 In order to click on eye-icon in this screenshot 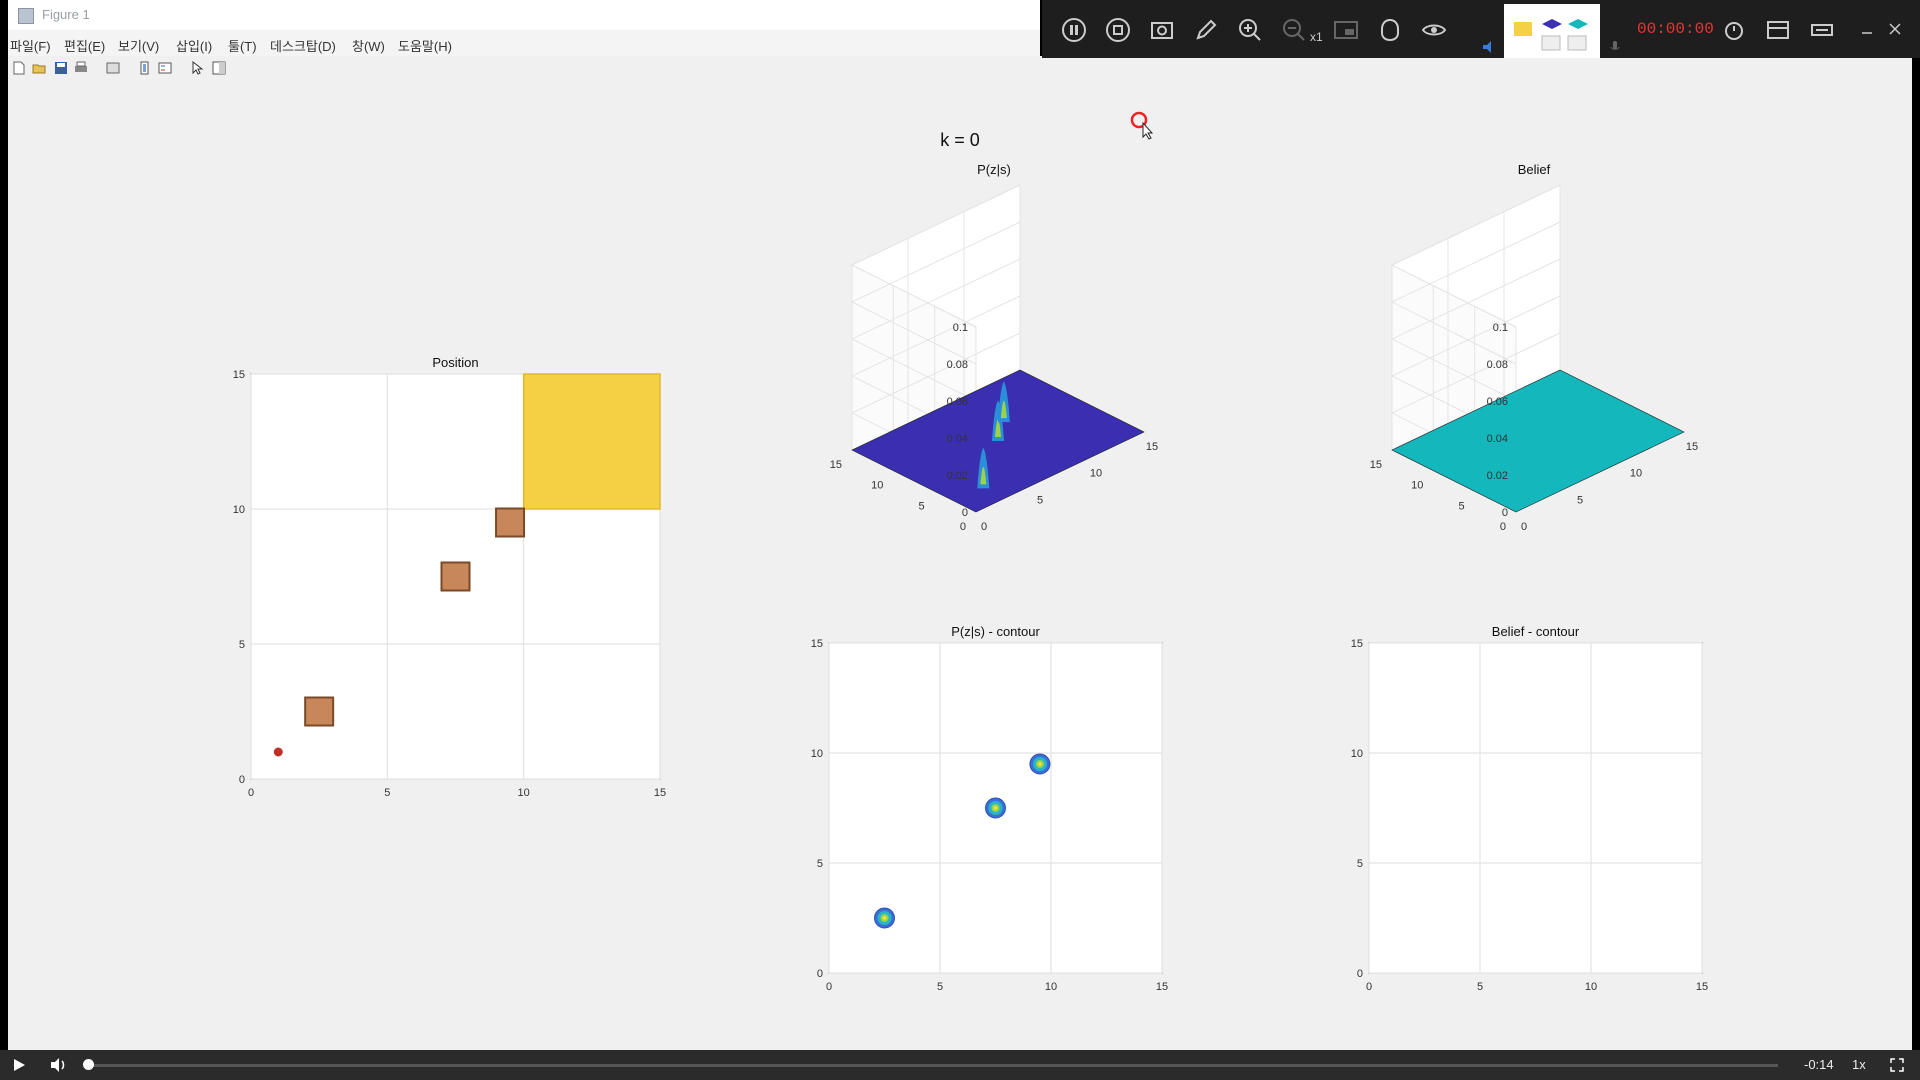, I will do `click(1434, 30)`.